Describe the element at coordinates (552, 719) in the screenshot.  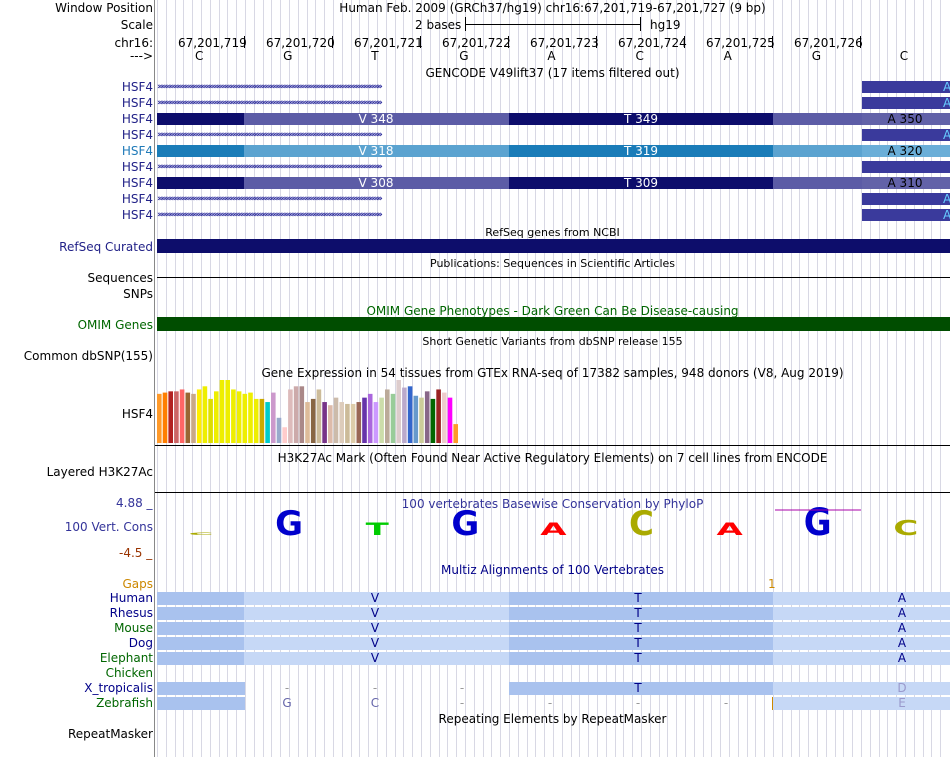
I see `repeatmasker-title: Repeating Elements by RepeatMasker` at that location.